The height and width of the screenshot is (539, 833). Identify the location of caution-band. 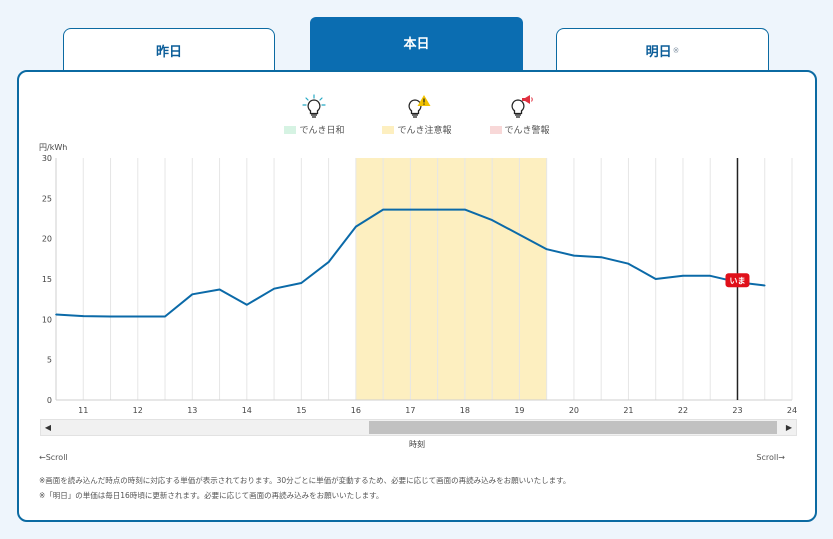
(451, 279).